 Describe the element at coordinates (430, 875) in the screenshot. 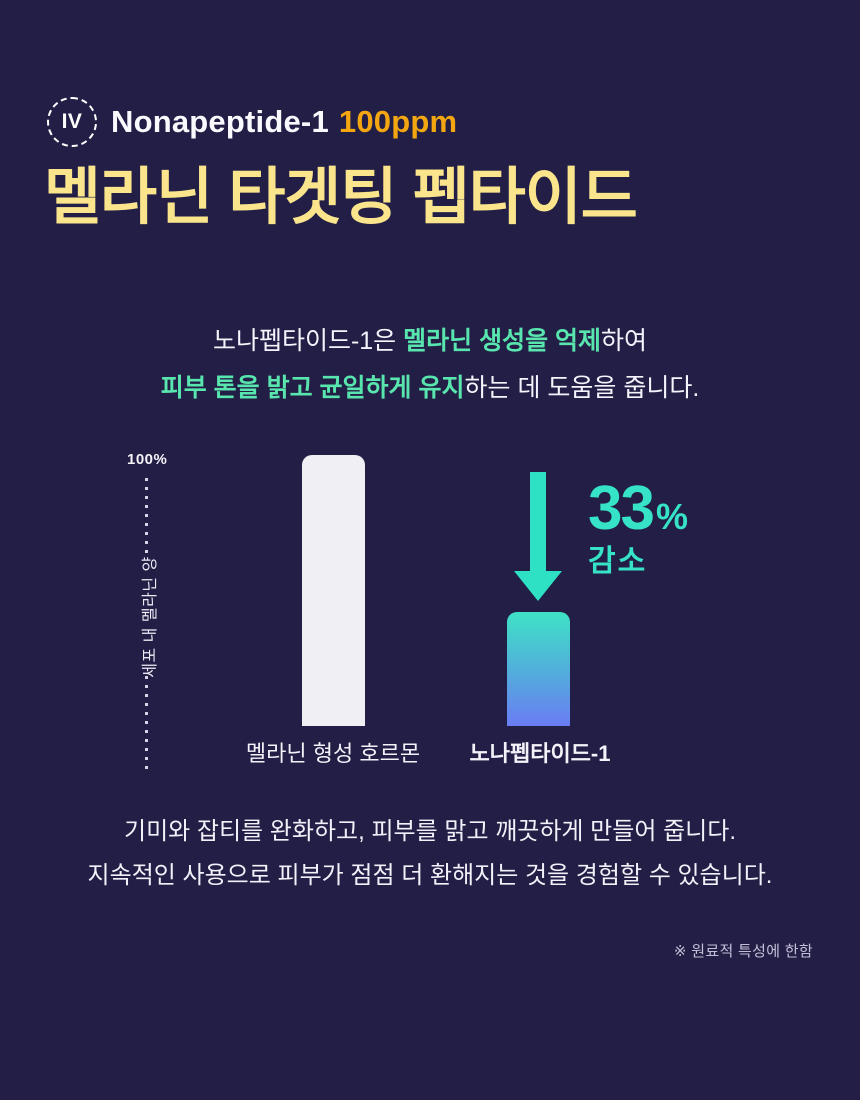

I see `benefit-line-2: 지속적인 사용으로 피부가 점점 더 환해지는 것을 경험할 수 있습니다.` at that location.